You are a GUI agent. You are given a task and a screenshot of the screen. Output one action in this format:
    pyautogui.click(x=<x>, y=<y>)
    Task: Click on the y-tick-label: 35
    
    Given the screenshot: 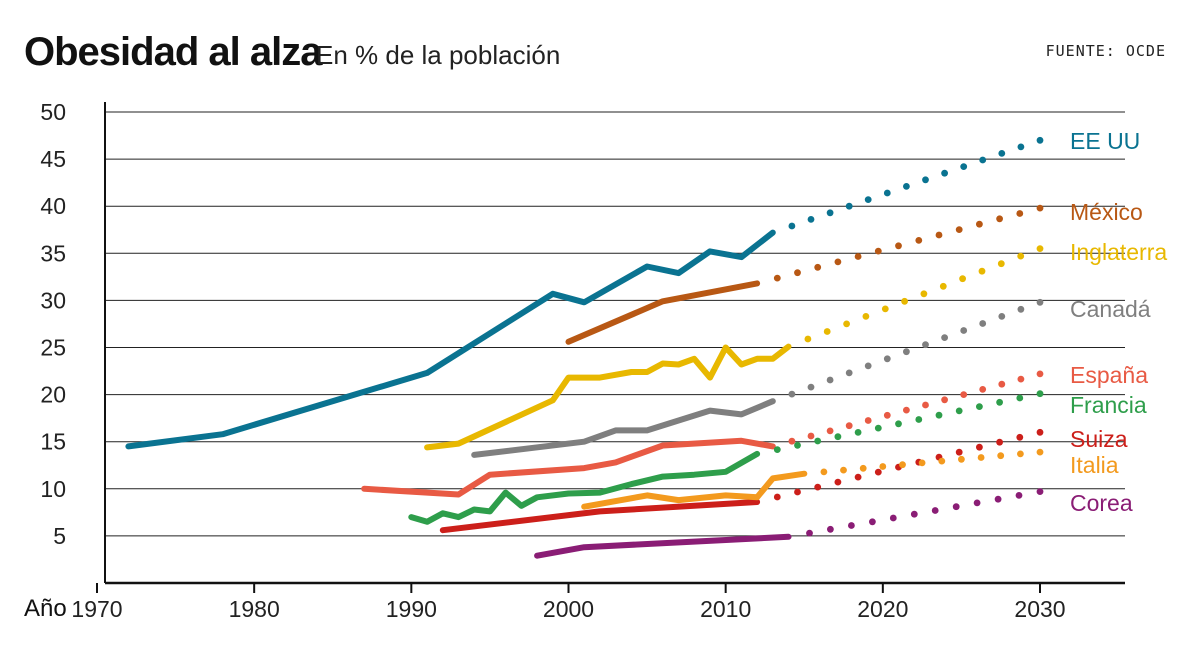 What is the action you would take?
    pyautogui.click(x=53, y=253)
    